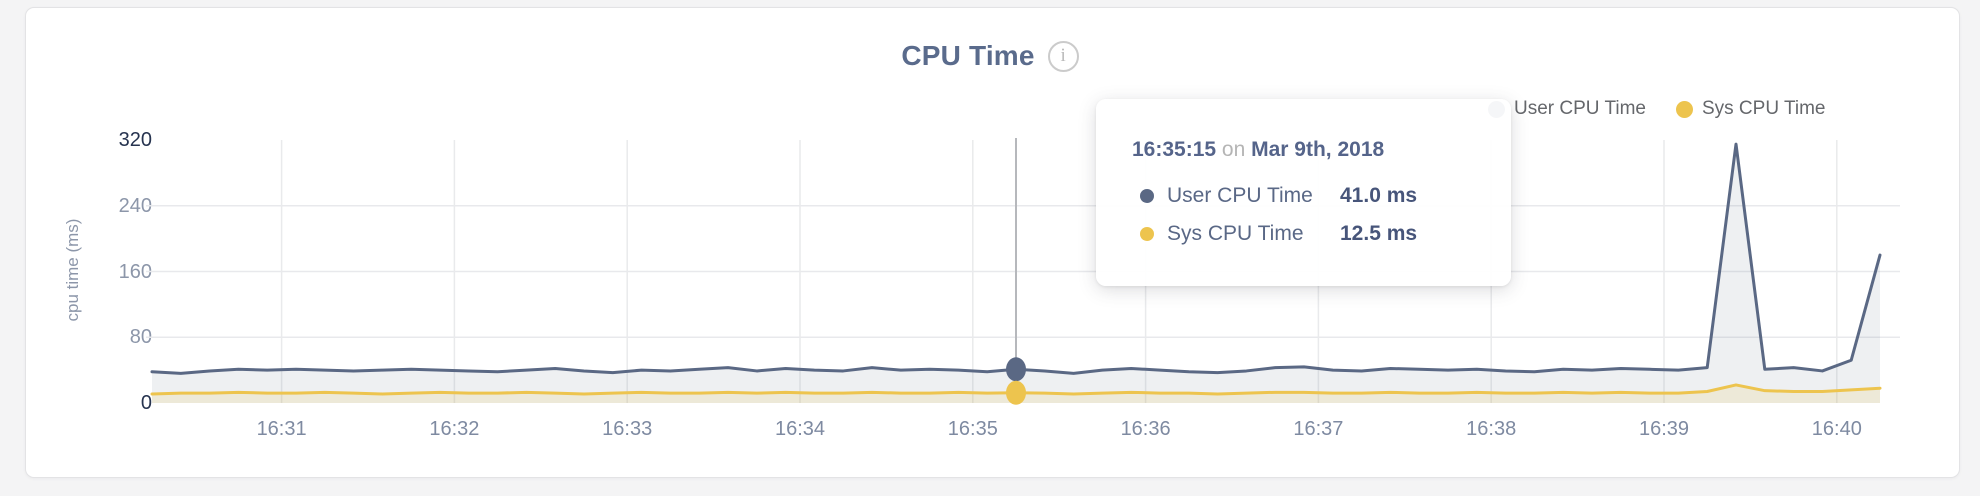 The height and width of the screenshot is (496, 1980). What do you see at coordinates (1233, 149) in the screenshot?
I see `tooltip-conjunction: on` at bounding box center [1233, 149].